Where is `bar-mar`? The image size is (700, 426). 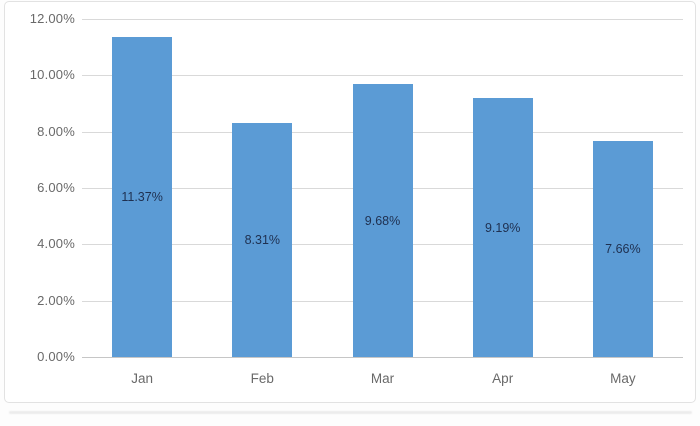
bar-mar is located at coordinates (382, 220).